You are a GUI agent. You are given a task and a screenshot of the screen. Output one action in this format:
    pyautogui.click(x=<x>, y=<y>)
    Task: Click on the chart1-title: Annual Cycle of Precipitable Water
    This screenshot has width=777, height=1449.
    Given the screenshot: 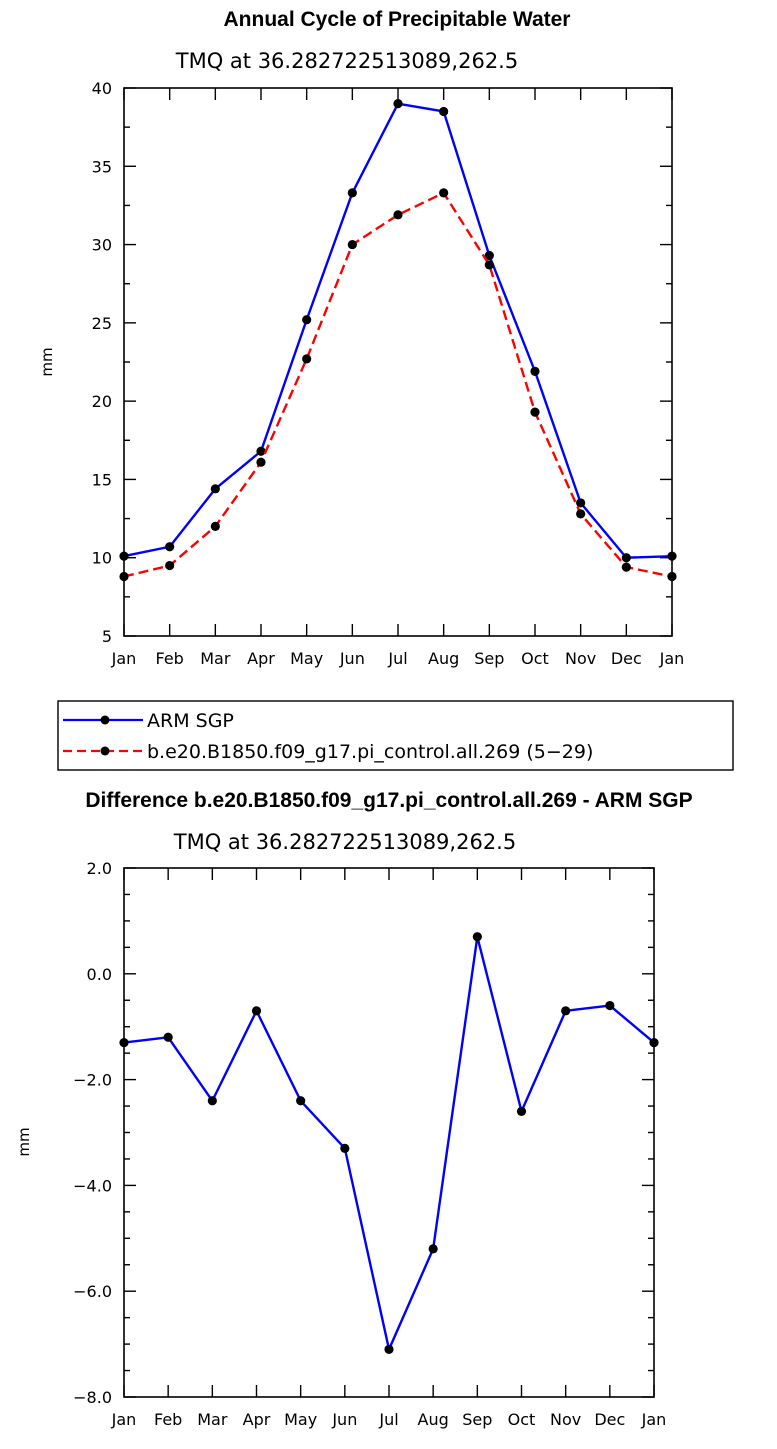 What is the action you would take?
    pyautogui.click(x=397, y=19)
    